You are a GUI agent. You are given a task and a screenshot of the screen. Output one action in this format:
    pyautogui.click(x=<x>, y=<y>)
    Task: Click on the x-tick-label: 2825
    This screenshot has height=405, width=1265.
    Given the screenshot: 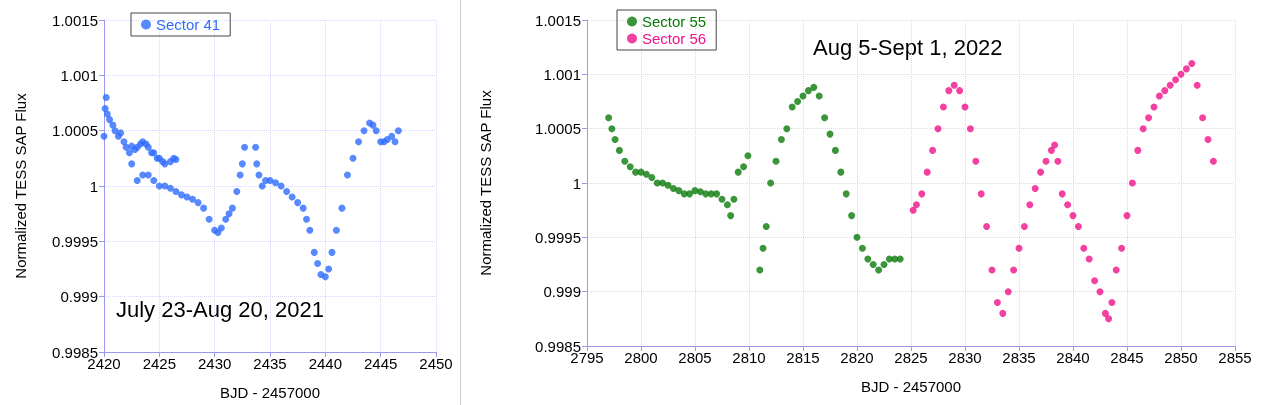 What is the action you would take?
    pyautogui.click(x=911, y=357)
    